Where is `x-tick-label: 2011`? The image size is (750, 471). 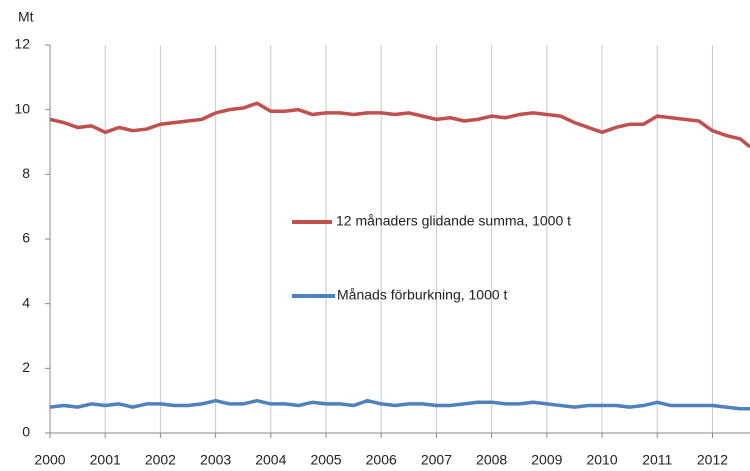 x-tick-label: 2011 is located at coordinates (657, 460).